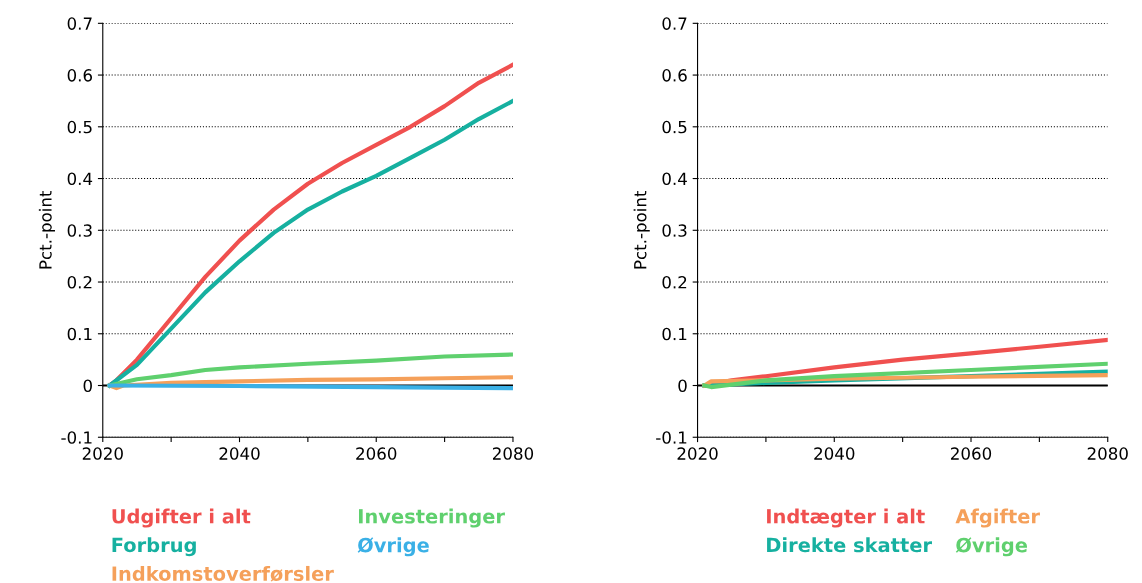 The image size is (1142, 583). What do you see at coordinates (997, 518) in the screenshot?
I see `text: Afgifter` at bounding box center [997, 518].